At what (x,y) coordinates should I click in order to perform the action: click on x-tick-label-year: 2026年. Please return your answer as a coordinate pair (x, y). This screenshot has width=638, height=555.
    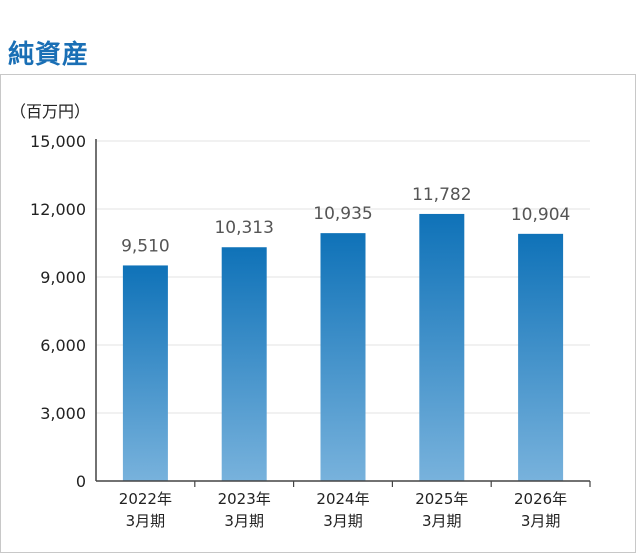
    Looking at the image, I should click on (540, 499).